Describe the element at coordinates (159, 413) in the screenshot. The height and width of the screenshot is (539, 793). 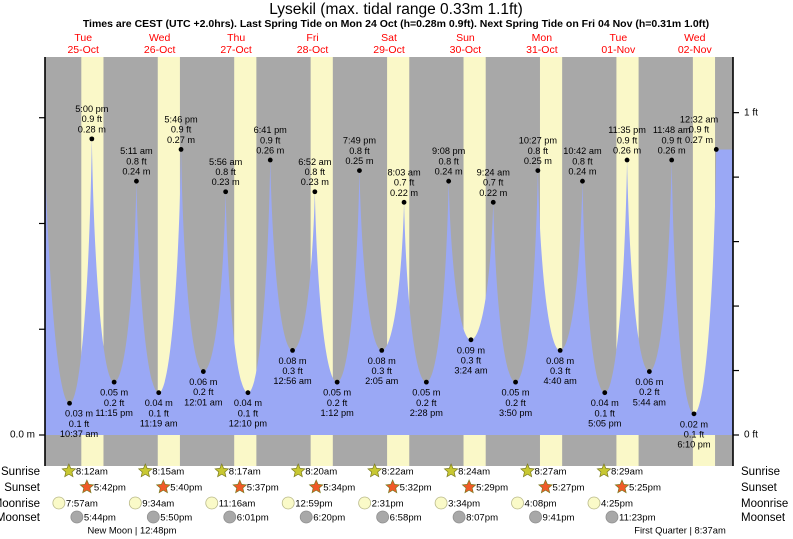
I see `low-tide-2-text: 0.1 ft` at that location.